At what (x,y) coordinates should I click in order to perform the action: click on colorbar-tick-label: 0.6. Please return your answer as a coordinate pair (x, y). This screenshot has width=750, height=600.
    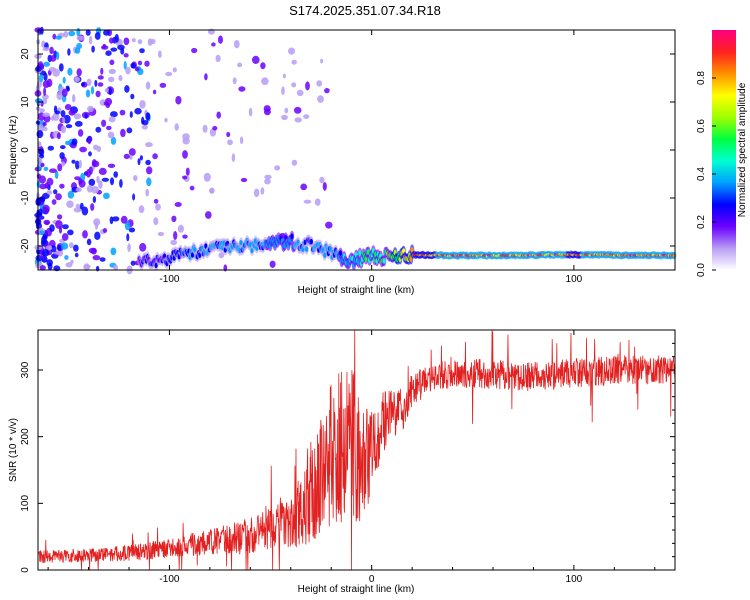
    Looking at the image, I should click on (701, 126).